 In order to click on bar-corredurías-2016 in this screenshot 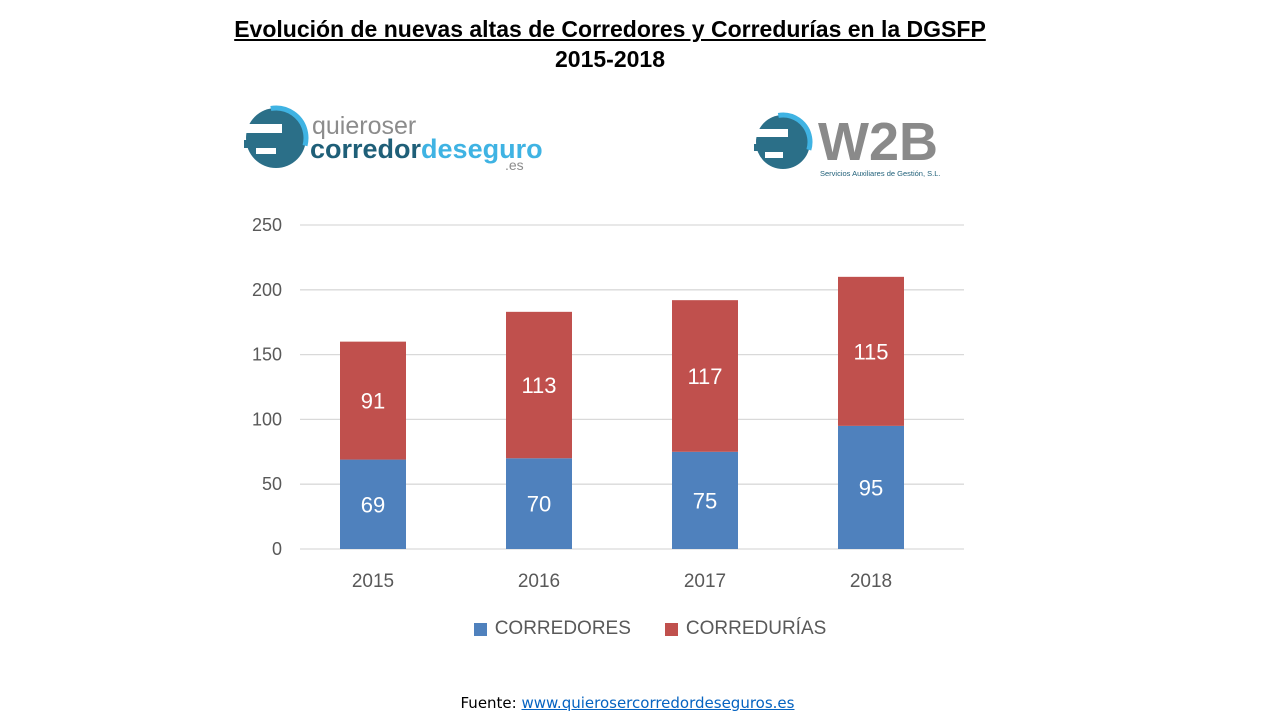, I will do `click(539, 385)`.